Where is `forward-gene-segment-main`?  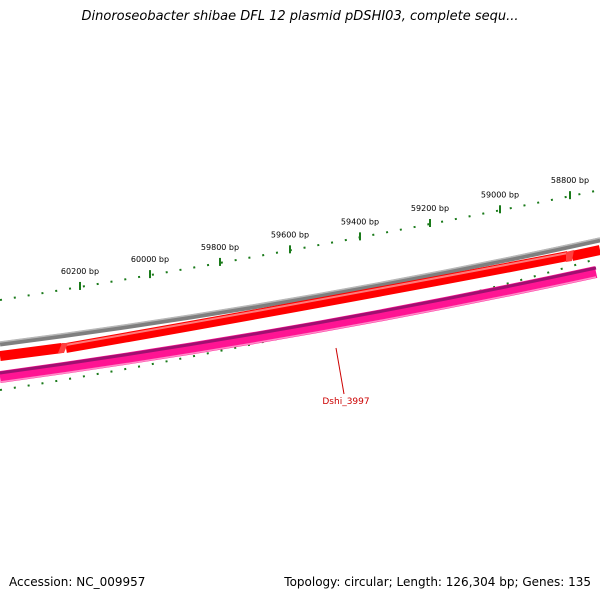 forward-gene-segment-main is located at coordinates (317, 302).